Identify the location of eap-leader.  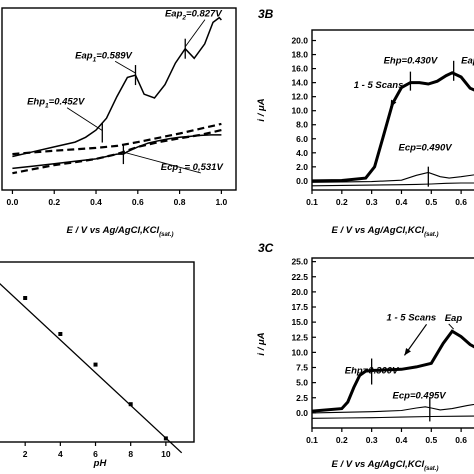
(451, 326).